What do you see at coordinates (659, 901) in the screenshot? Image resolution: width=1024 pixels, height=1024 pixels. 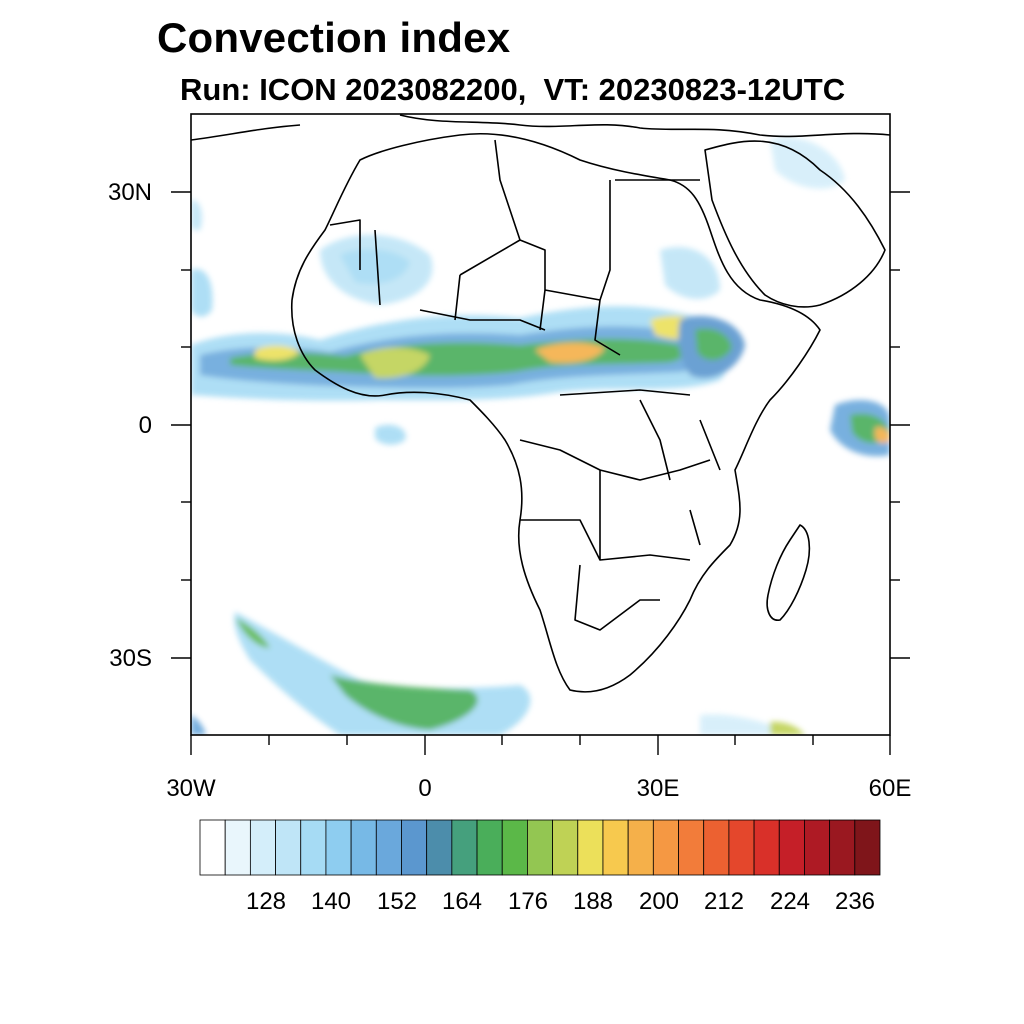 I see `colorbar-label: 200` at bounding box center [659, 901].